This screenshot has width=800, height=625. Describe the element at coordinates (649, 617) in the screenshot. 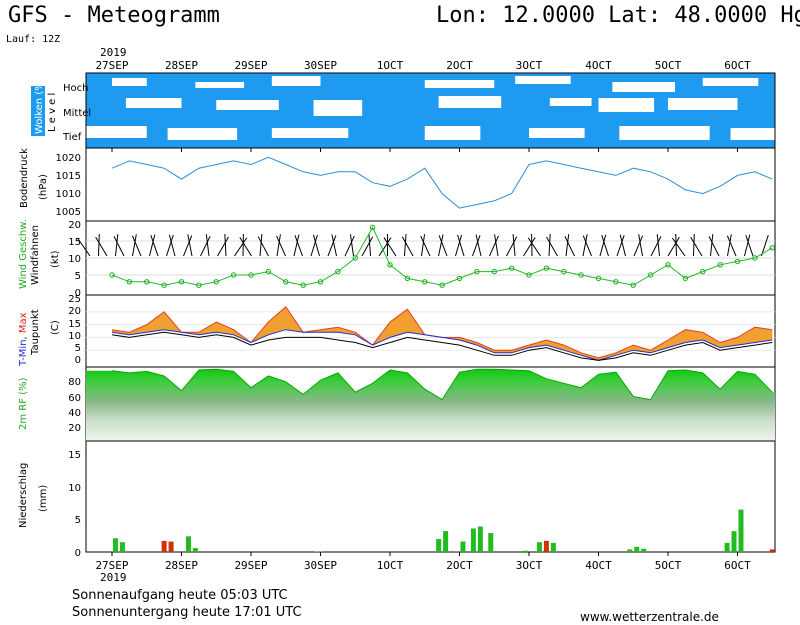

I see `site-link: www.wetterzentrale.de` at that location.